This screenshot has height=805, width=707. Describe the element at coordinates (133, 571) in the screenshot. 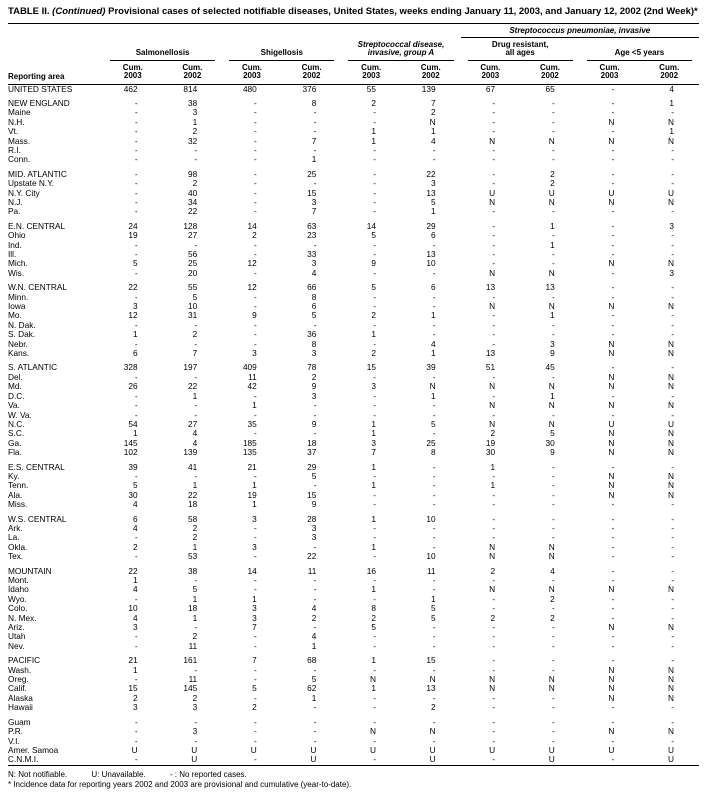

I see `value-cell: 22` at that location.